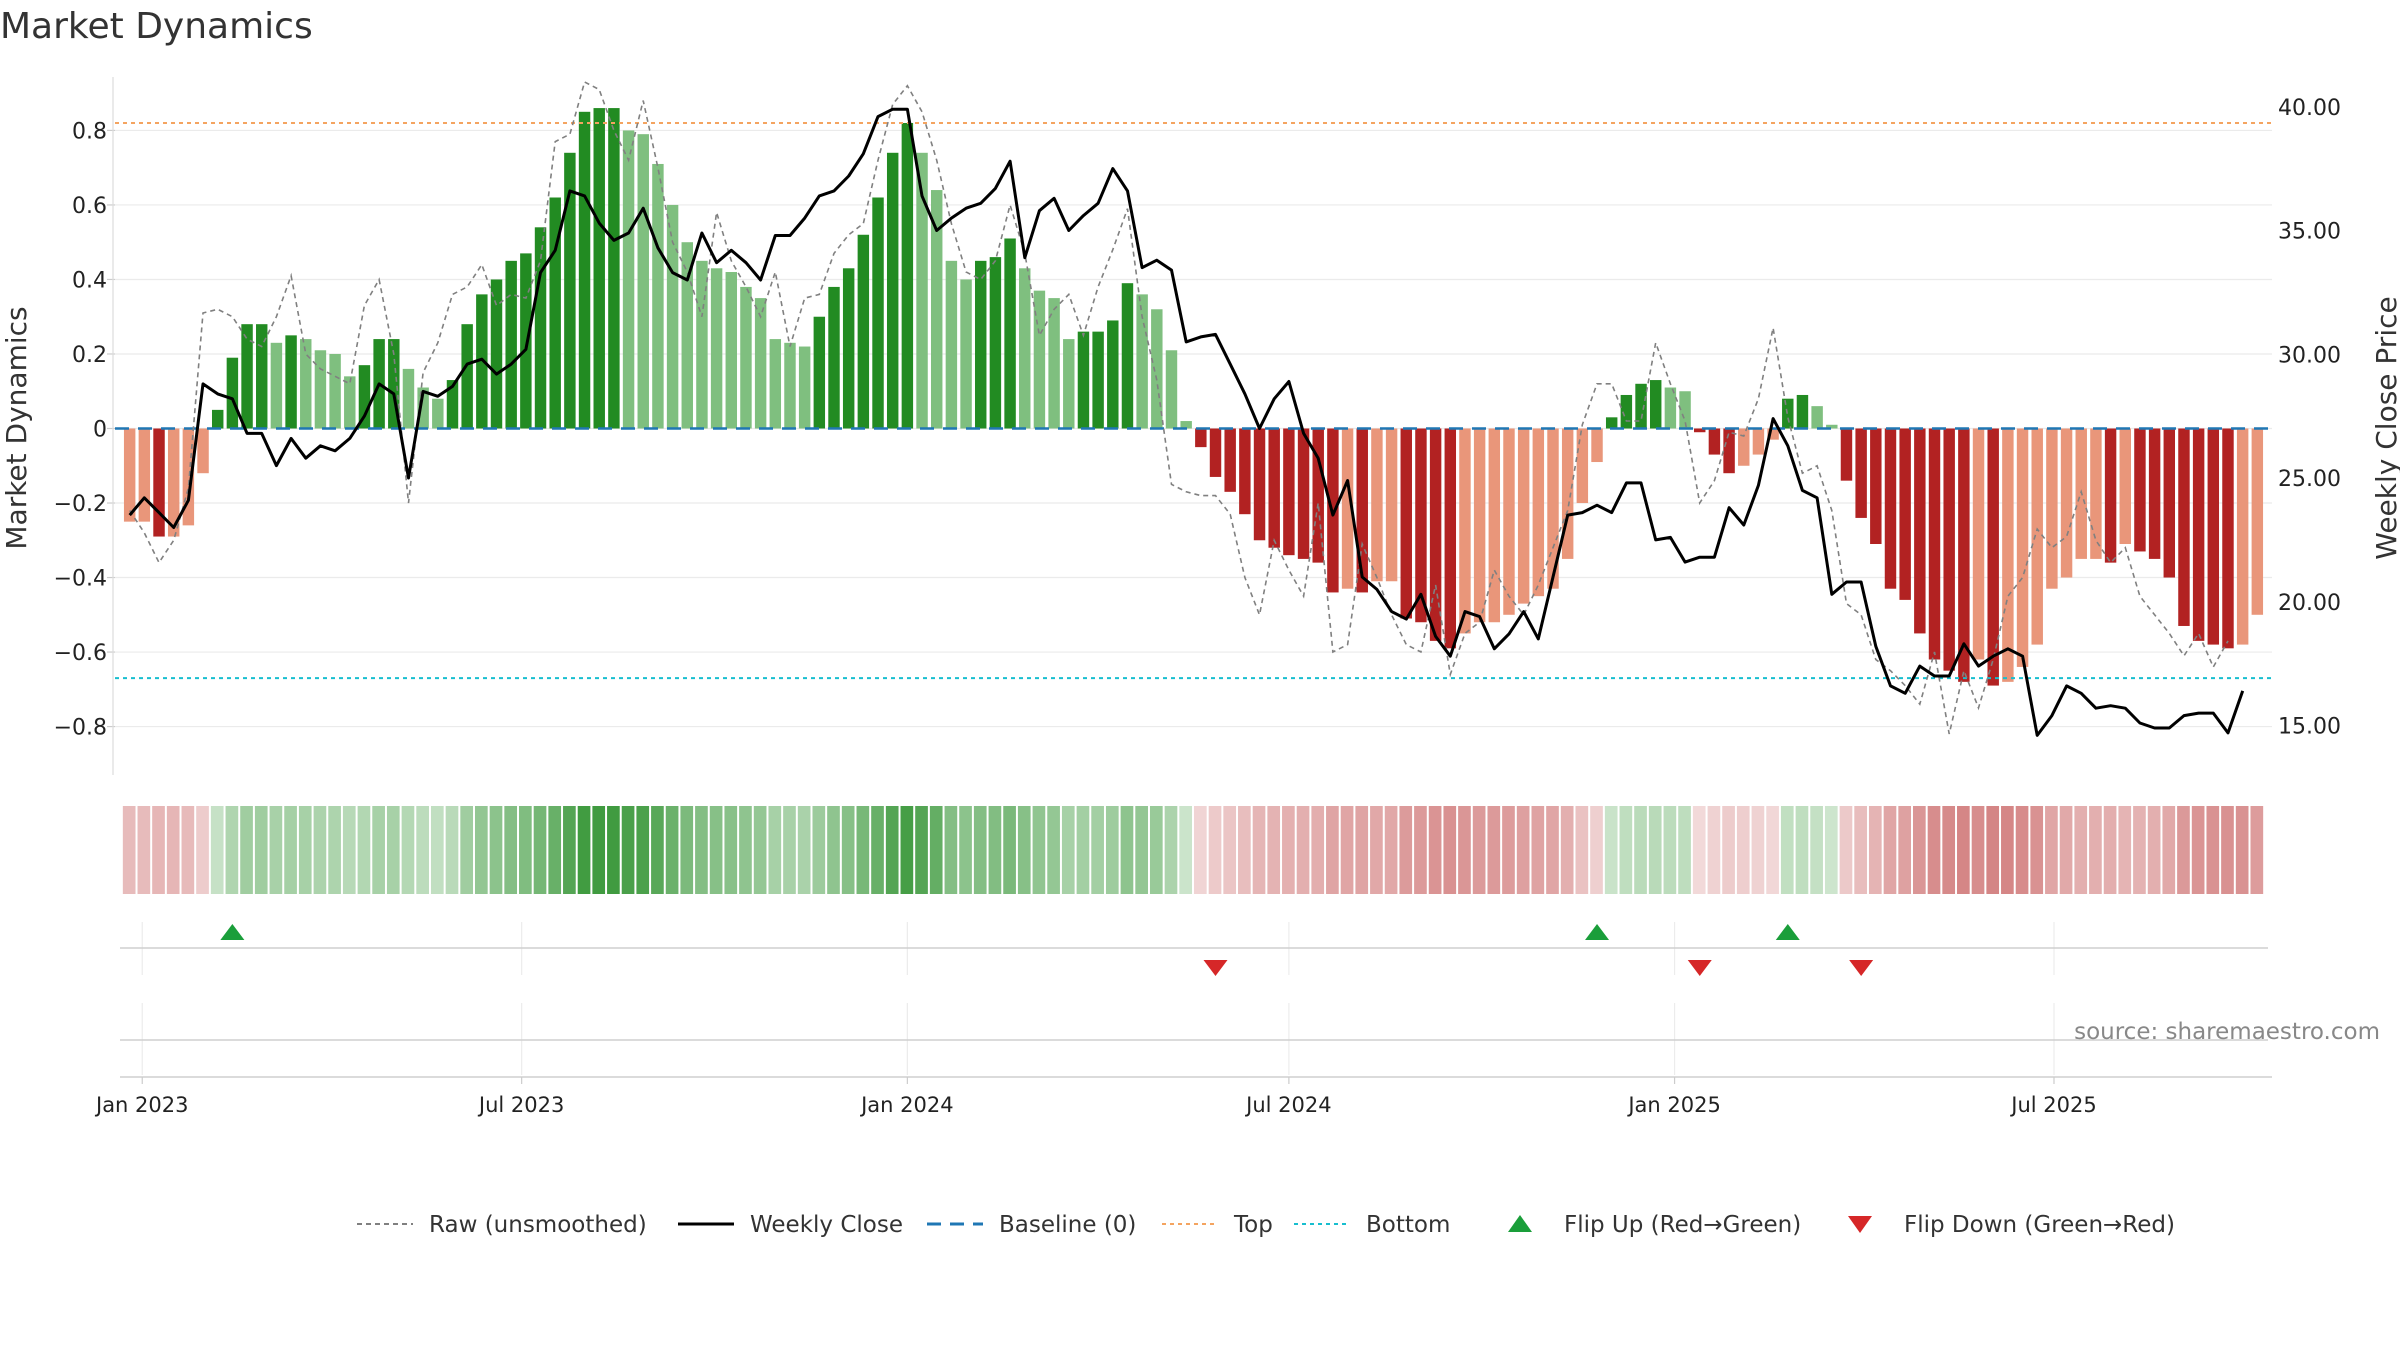 The image size is (2400, 1350). Describe the element at coordinates (2052, 1105) in the screenshot. I see `x-tick-label: Jul 2025` at that location.